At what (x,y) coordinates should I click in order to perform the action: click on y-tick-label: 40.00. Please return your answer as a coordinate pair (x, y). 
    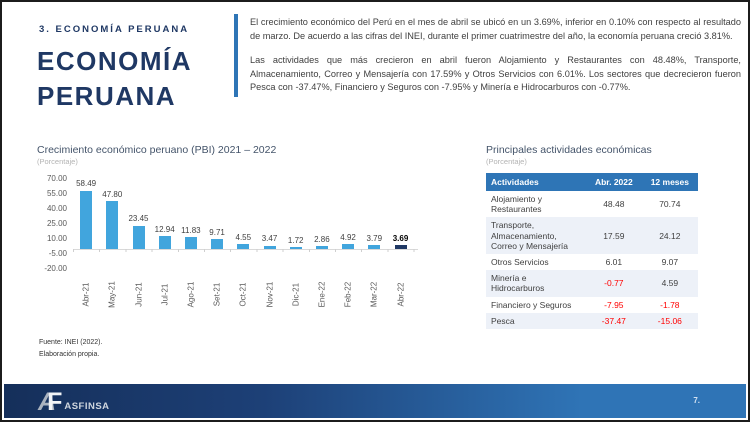
    Looking at the image, I should click on (56, 208).